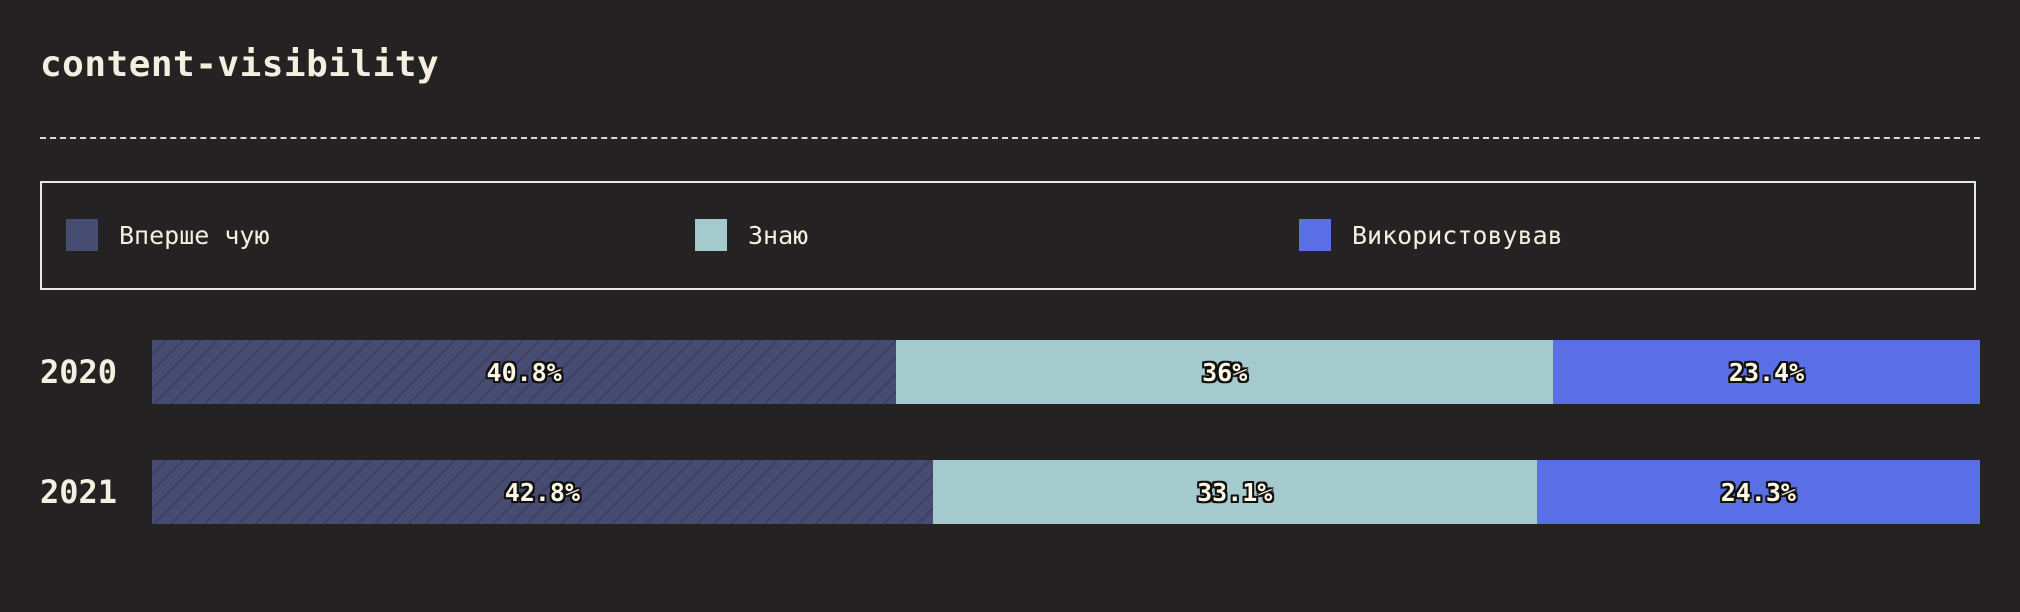  I want to click on legend-item-1: Знаю, so click(751, 235).